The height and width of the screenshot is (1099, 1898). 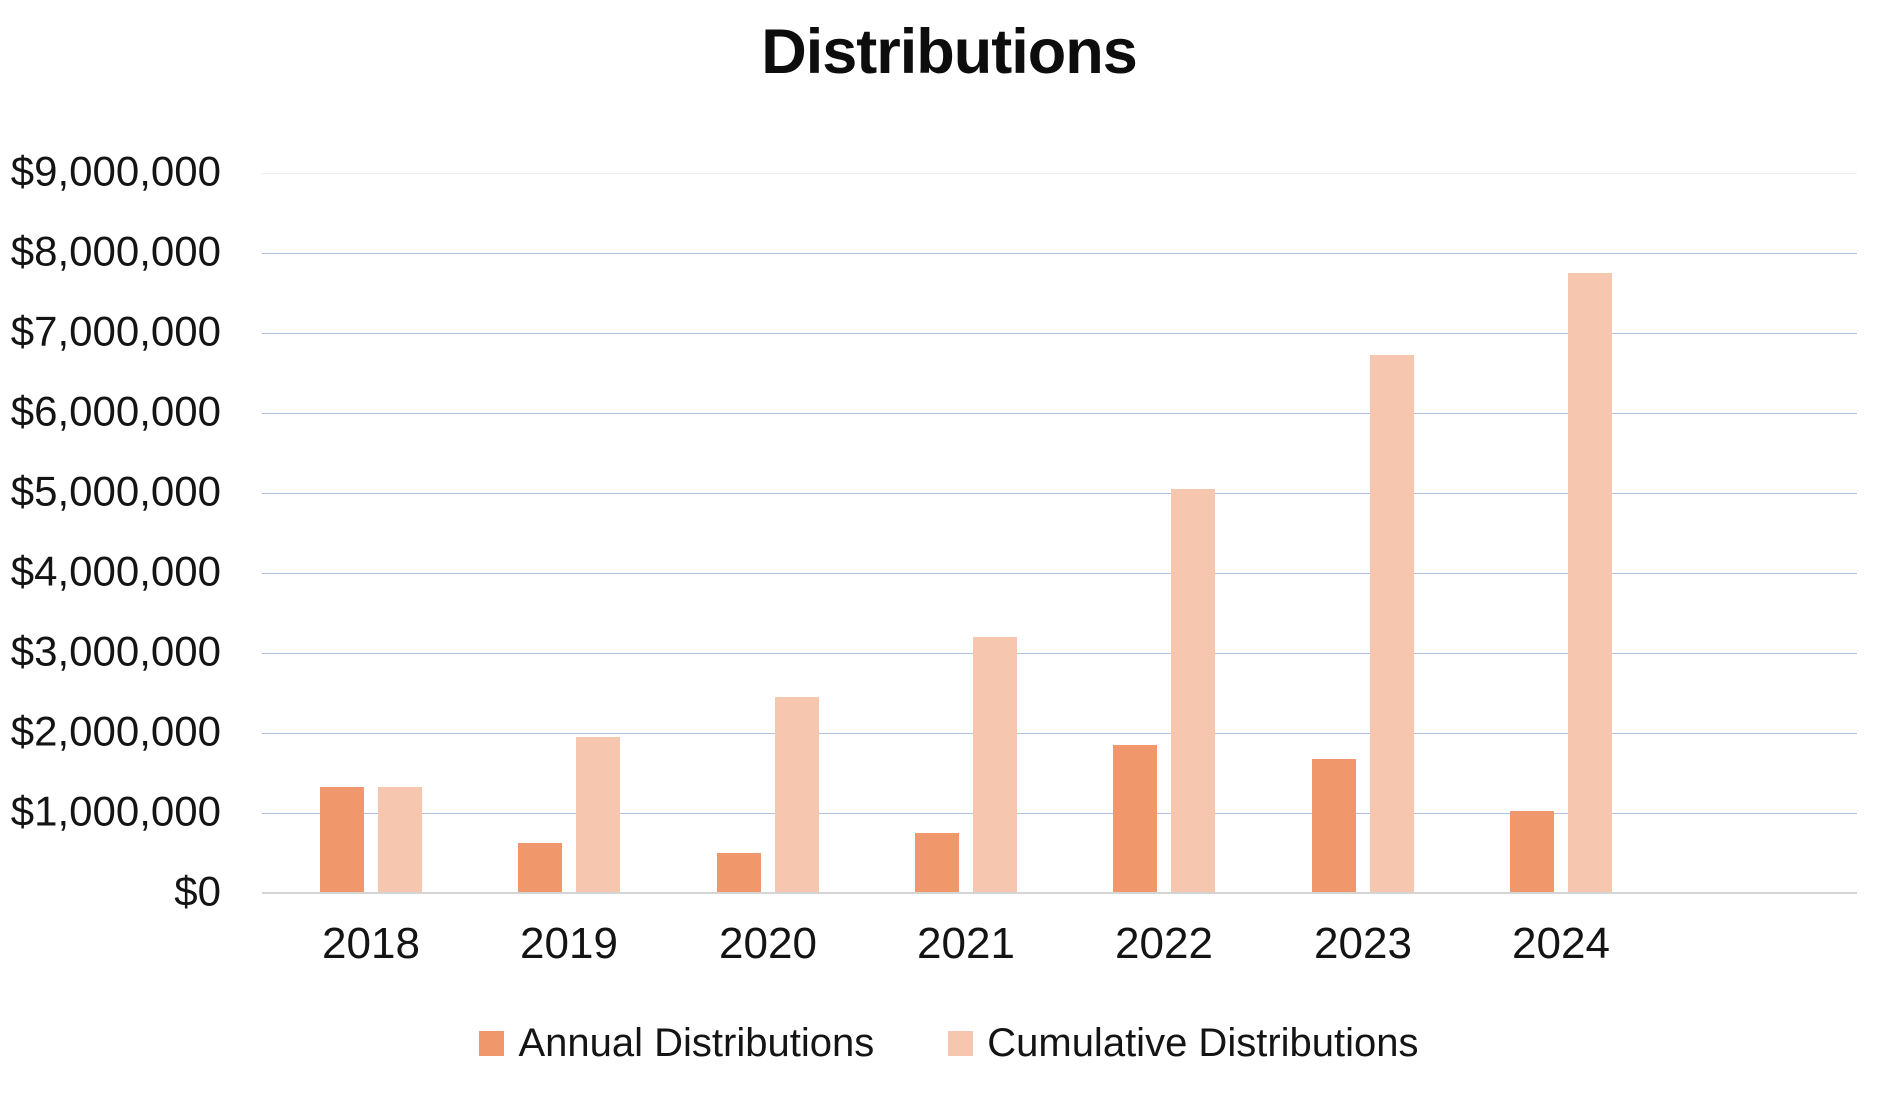 What do you see at coordinates (1164, 943) in the screenshot?
I see `x-axis-tick-label: 2022` at bounding box center [1164, 943].